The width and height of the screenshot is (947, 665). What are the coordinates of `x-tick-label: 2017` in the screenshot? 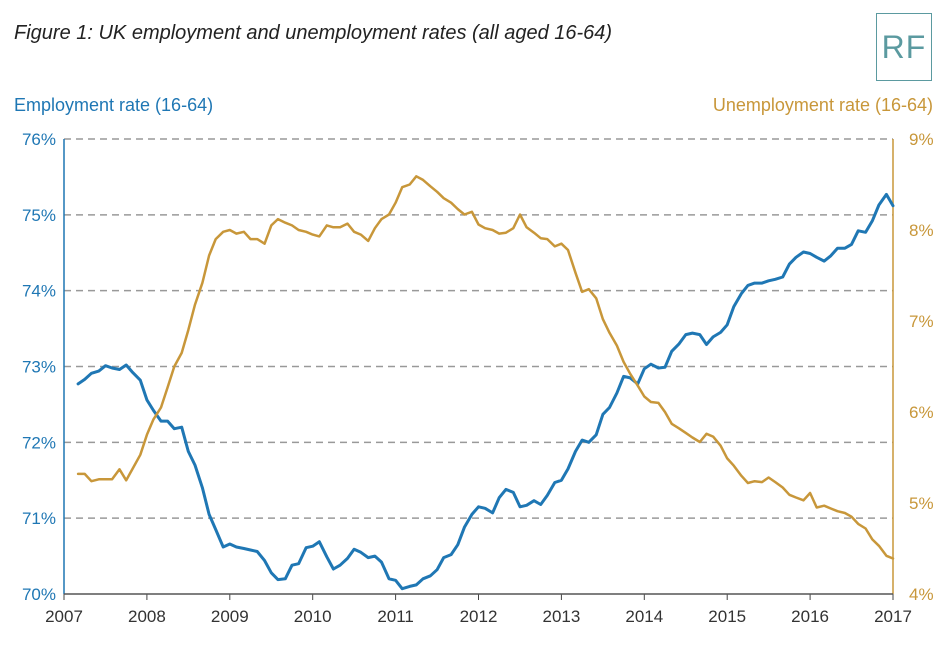 It's located at (893, 616).